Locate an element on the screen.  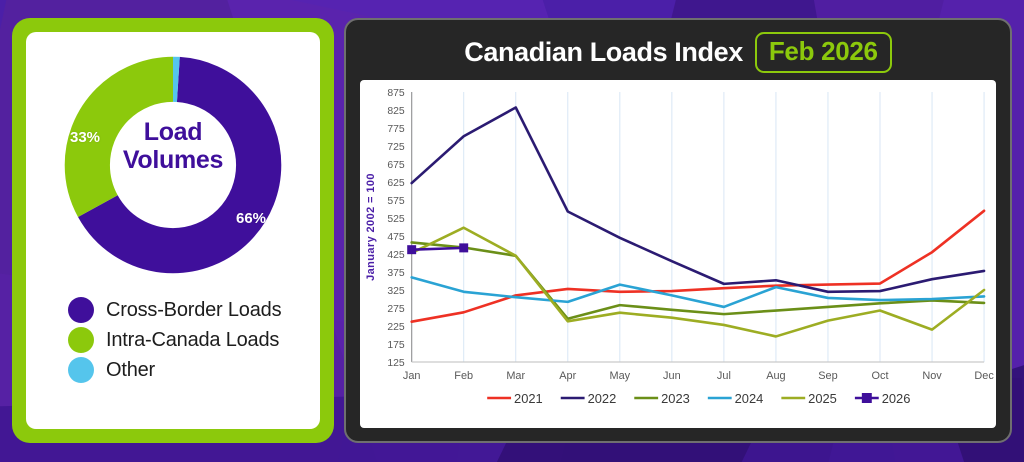
svg-text: 425 is located at coordinates (396, 255).